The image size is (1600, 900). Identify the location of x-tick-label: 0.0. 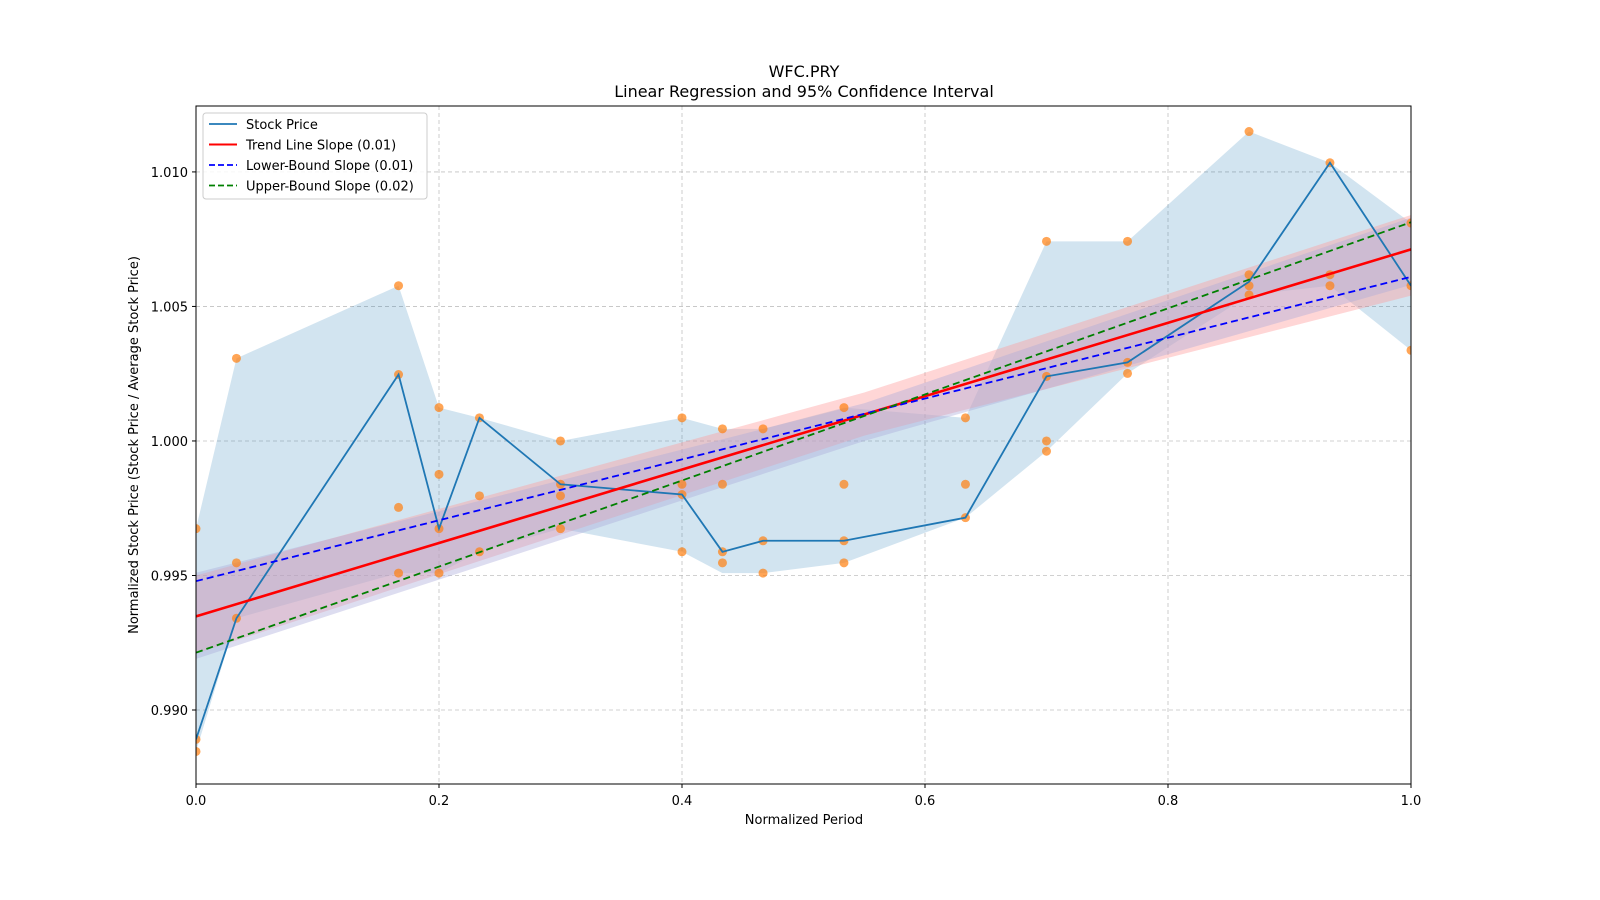
(196, 801).